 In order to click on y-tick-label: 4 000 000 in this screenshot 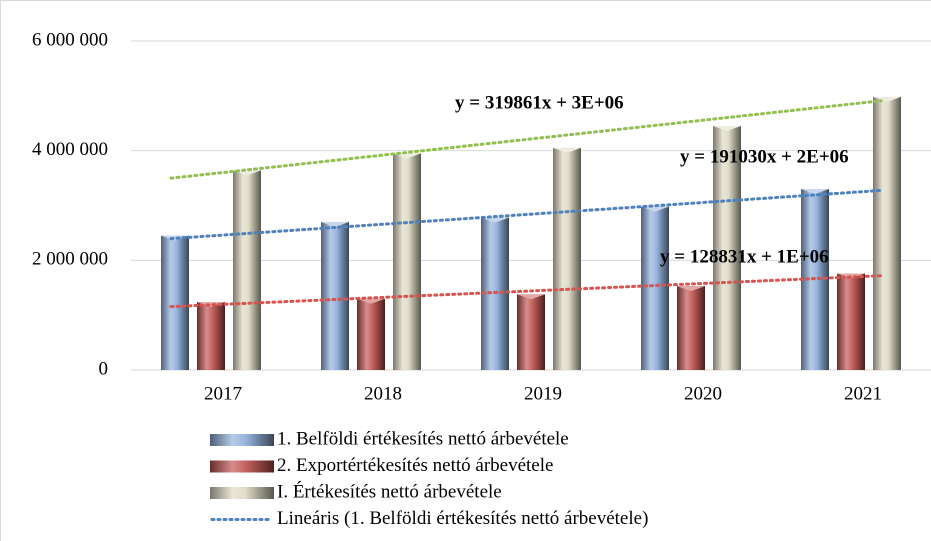, I will do `click(70, 149)`.